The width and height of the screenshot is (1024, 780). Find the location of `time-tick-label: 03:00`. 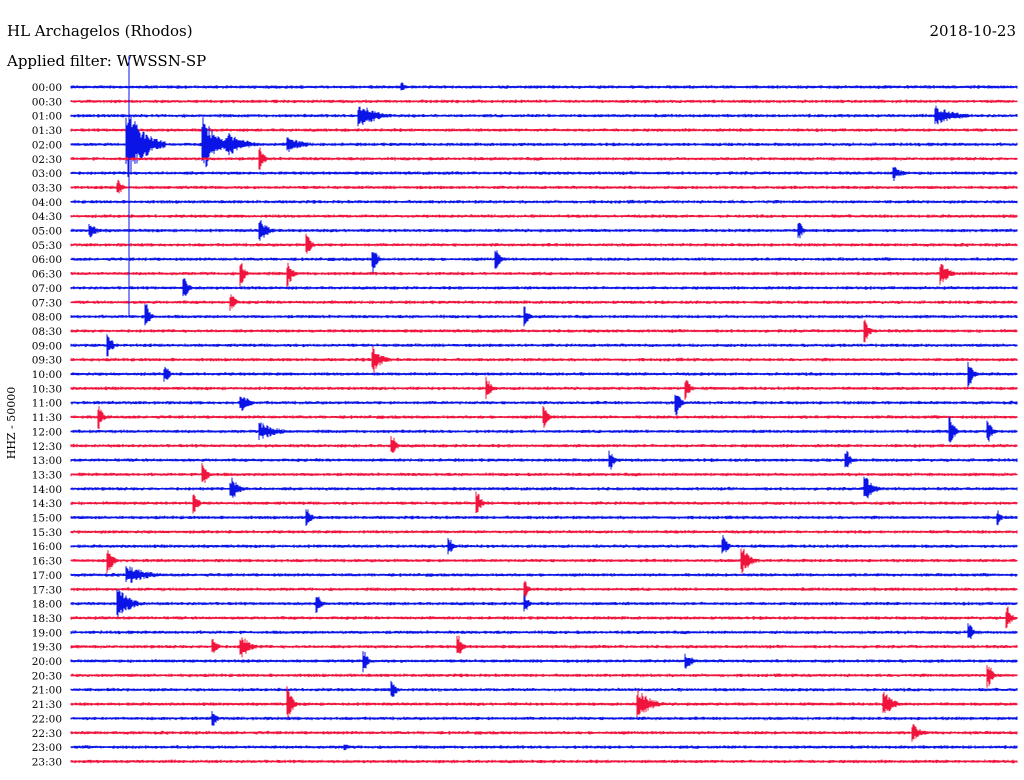

time-tick-label: 03:00 is located at coordinates (47, 174).